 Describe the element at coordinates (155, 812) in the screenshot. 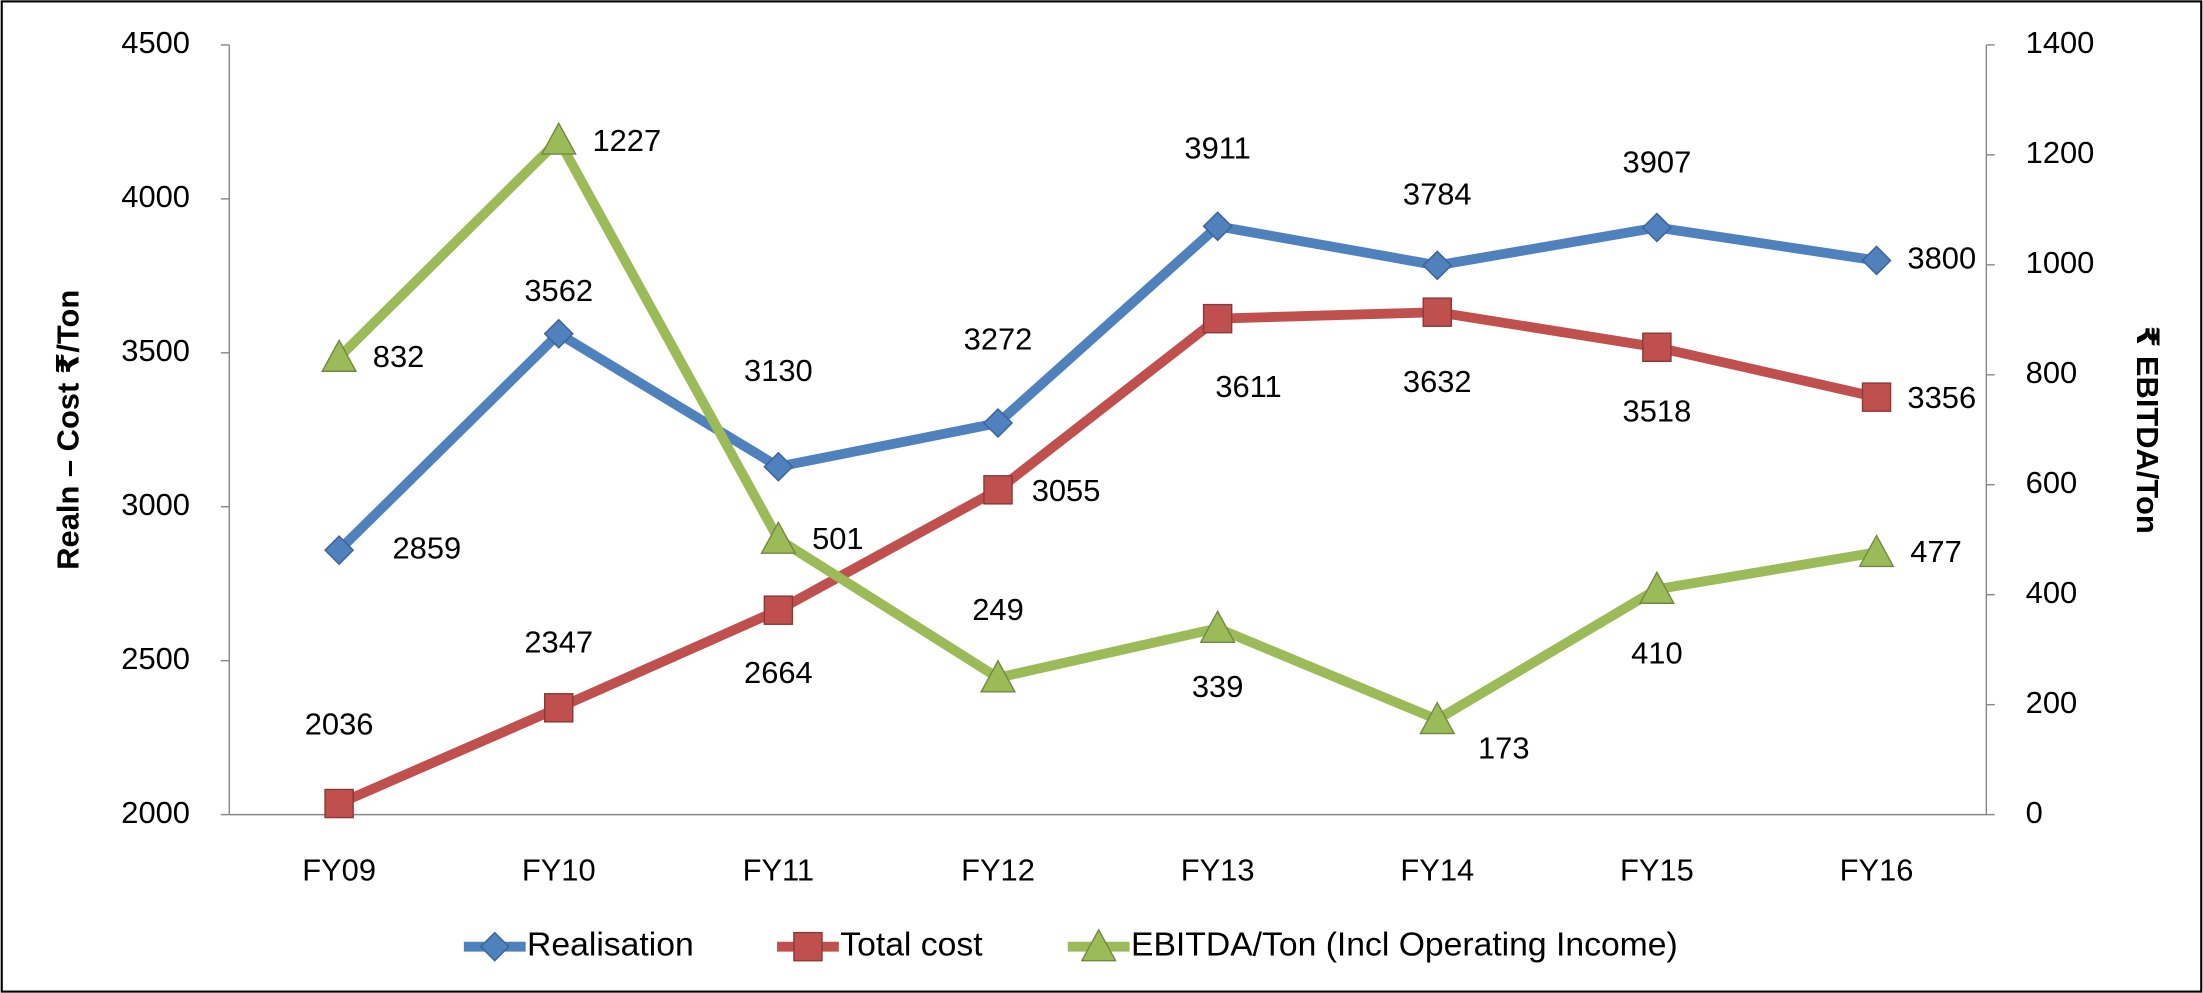

I see `y-tick-label: 2000` at that location.